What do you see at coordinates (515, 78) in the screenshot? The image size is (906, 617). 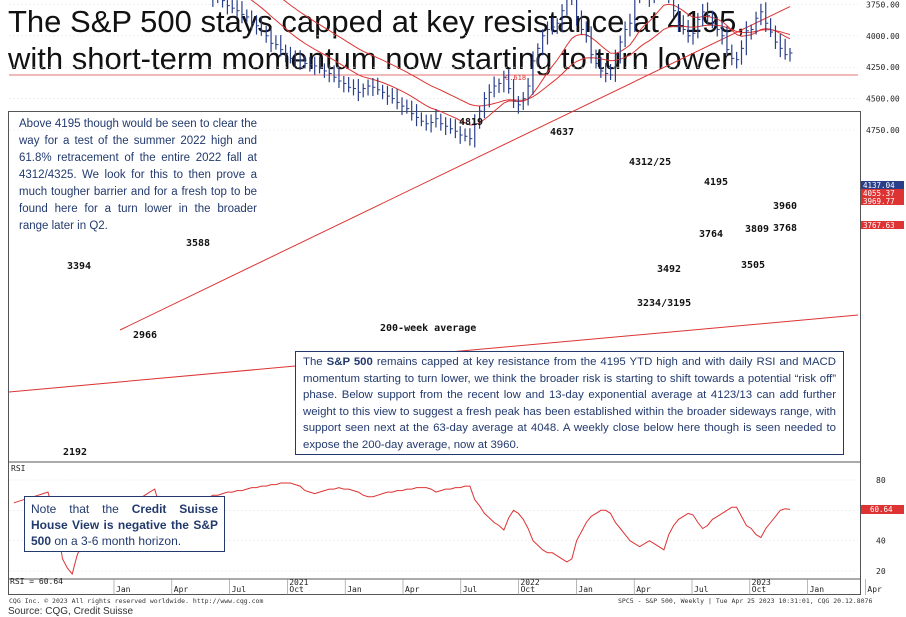 I see `fib-label: 0.618` at bounding box center [515, 78].